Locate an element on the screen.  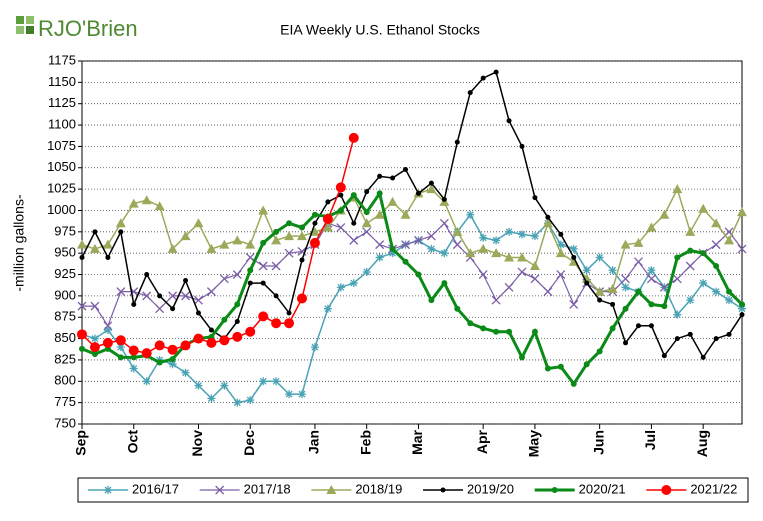
x-tick-label: Aug is located at coordinates (702, 443).